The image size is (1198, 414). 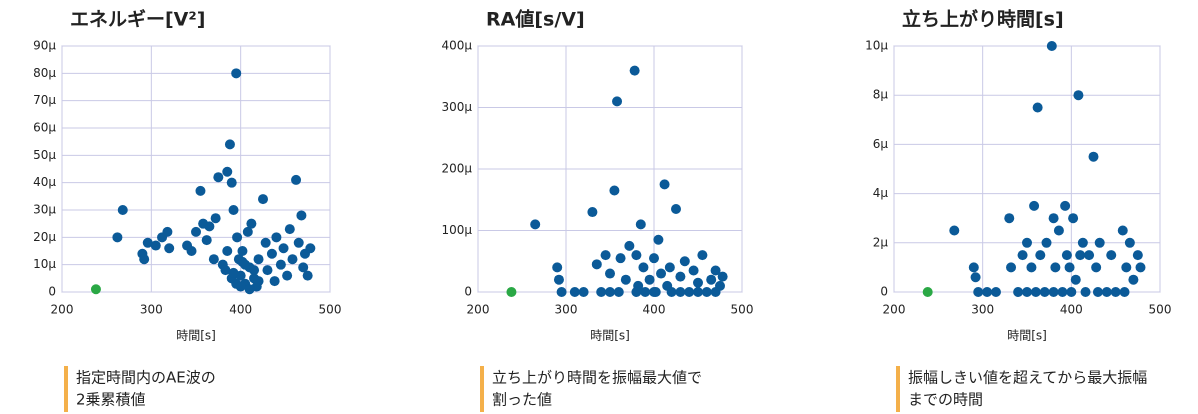 I want to click on caption: 立ち上がり時間を振幅最大値で, so click(x=597, y=378).